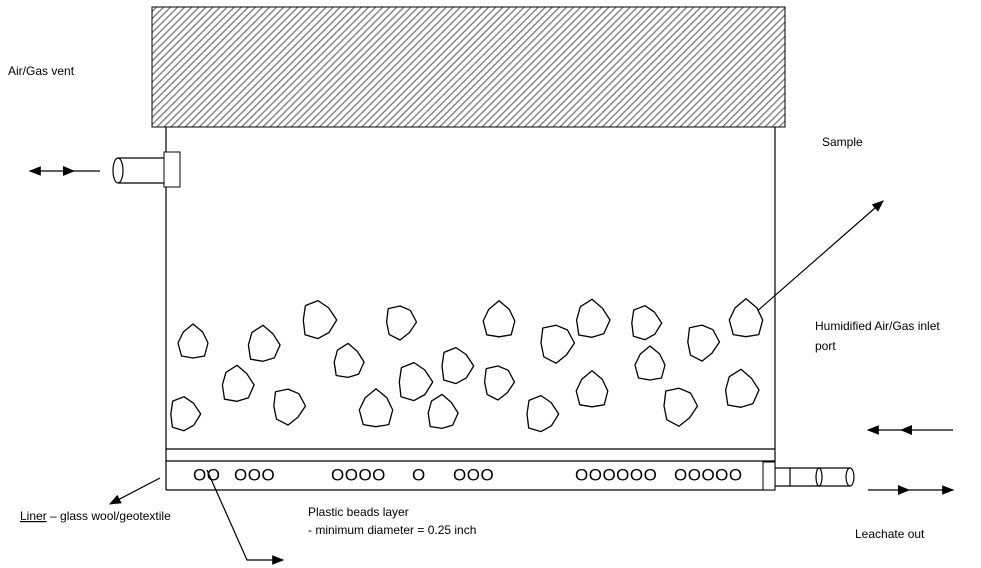 The height and width of the screenshot is (568, 981). What do you see at coordinates (358, 512) in the screenshot?
I see `label: Plastic beads layer` at bounding box center [358, 512].